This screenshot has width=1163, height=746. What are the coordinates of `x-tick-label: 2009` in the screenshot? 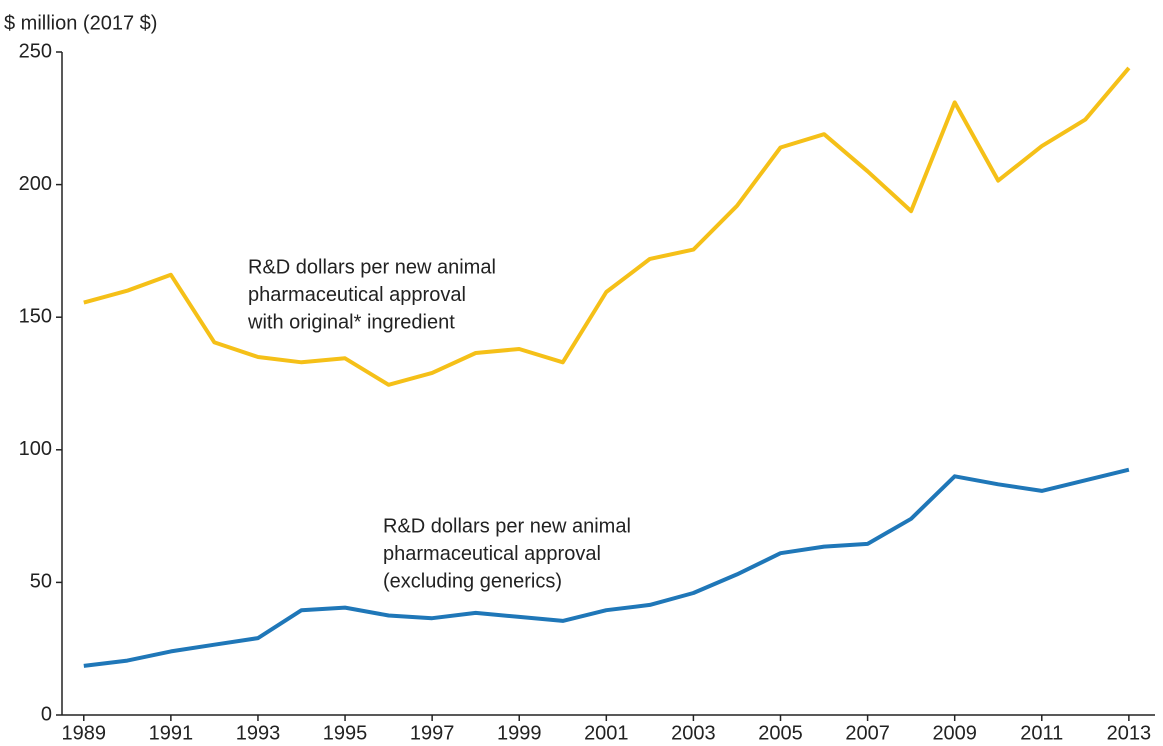 It's located at (954, 733).